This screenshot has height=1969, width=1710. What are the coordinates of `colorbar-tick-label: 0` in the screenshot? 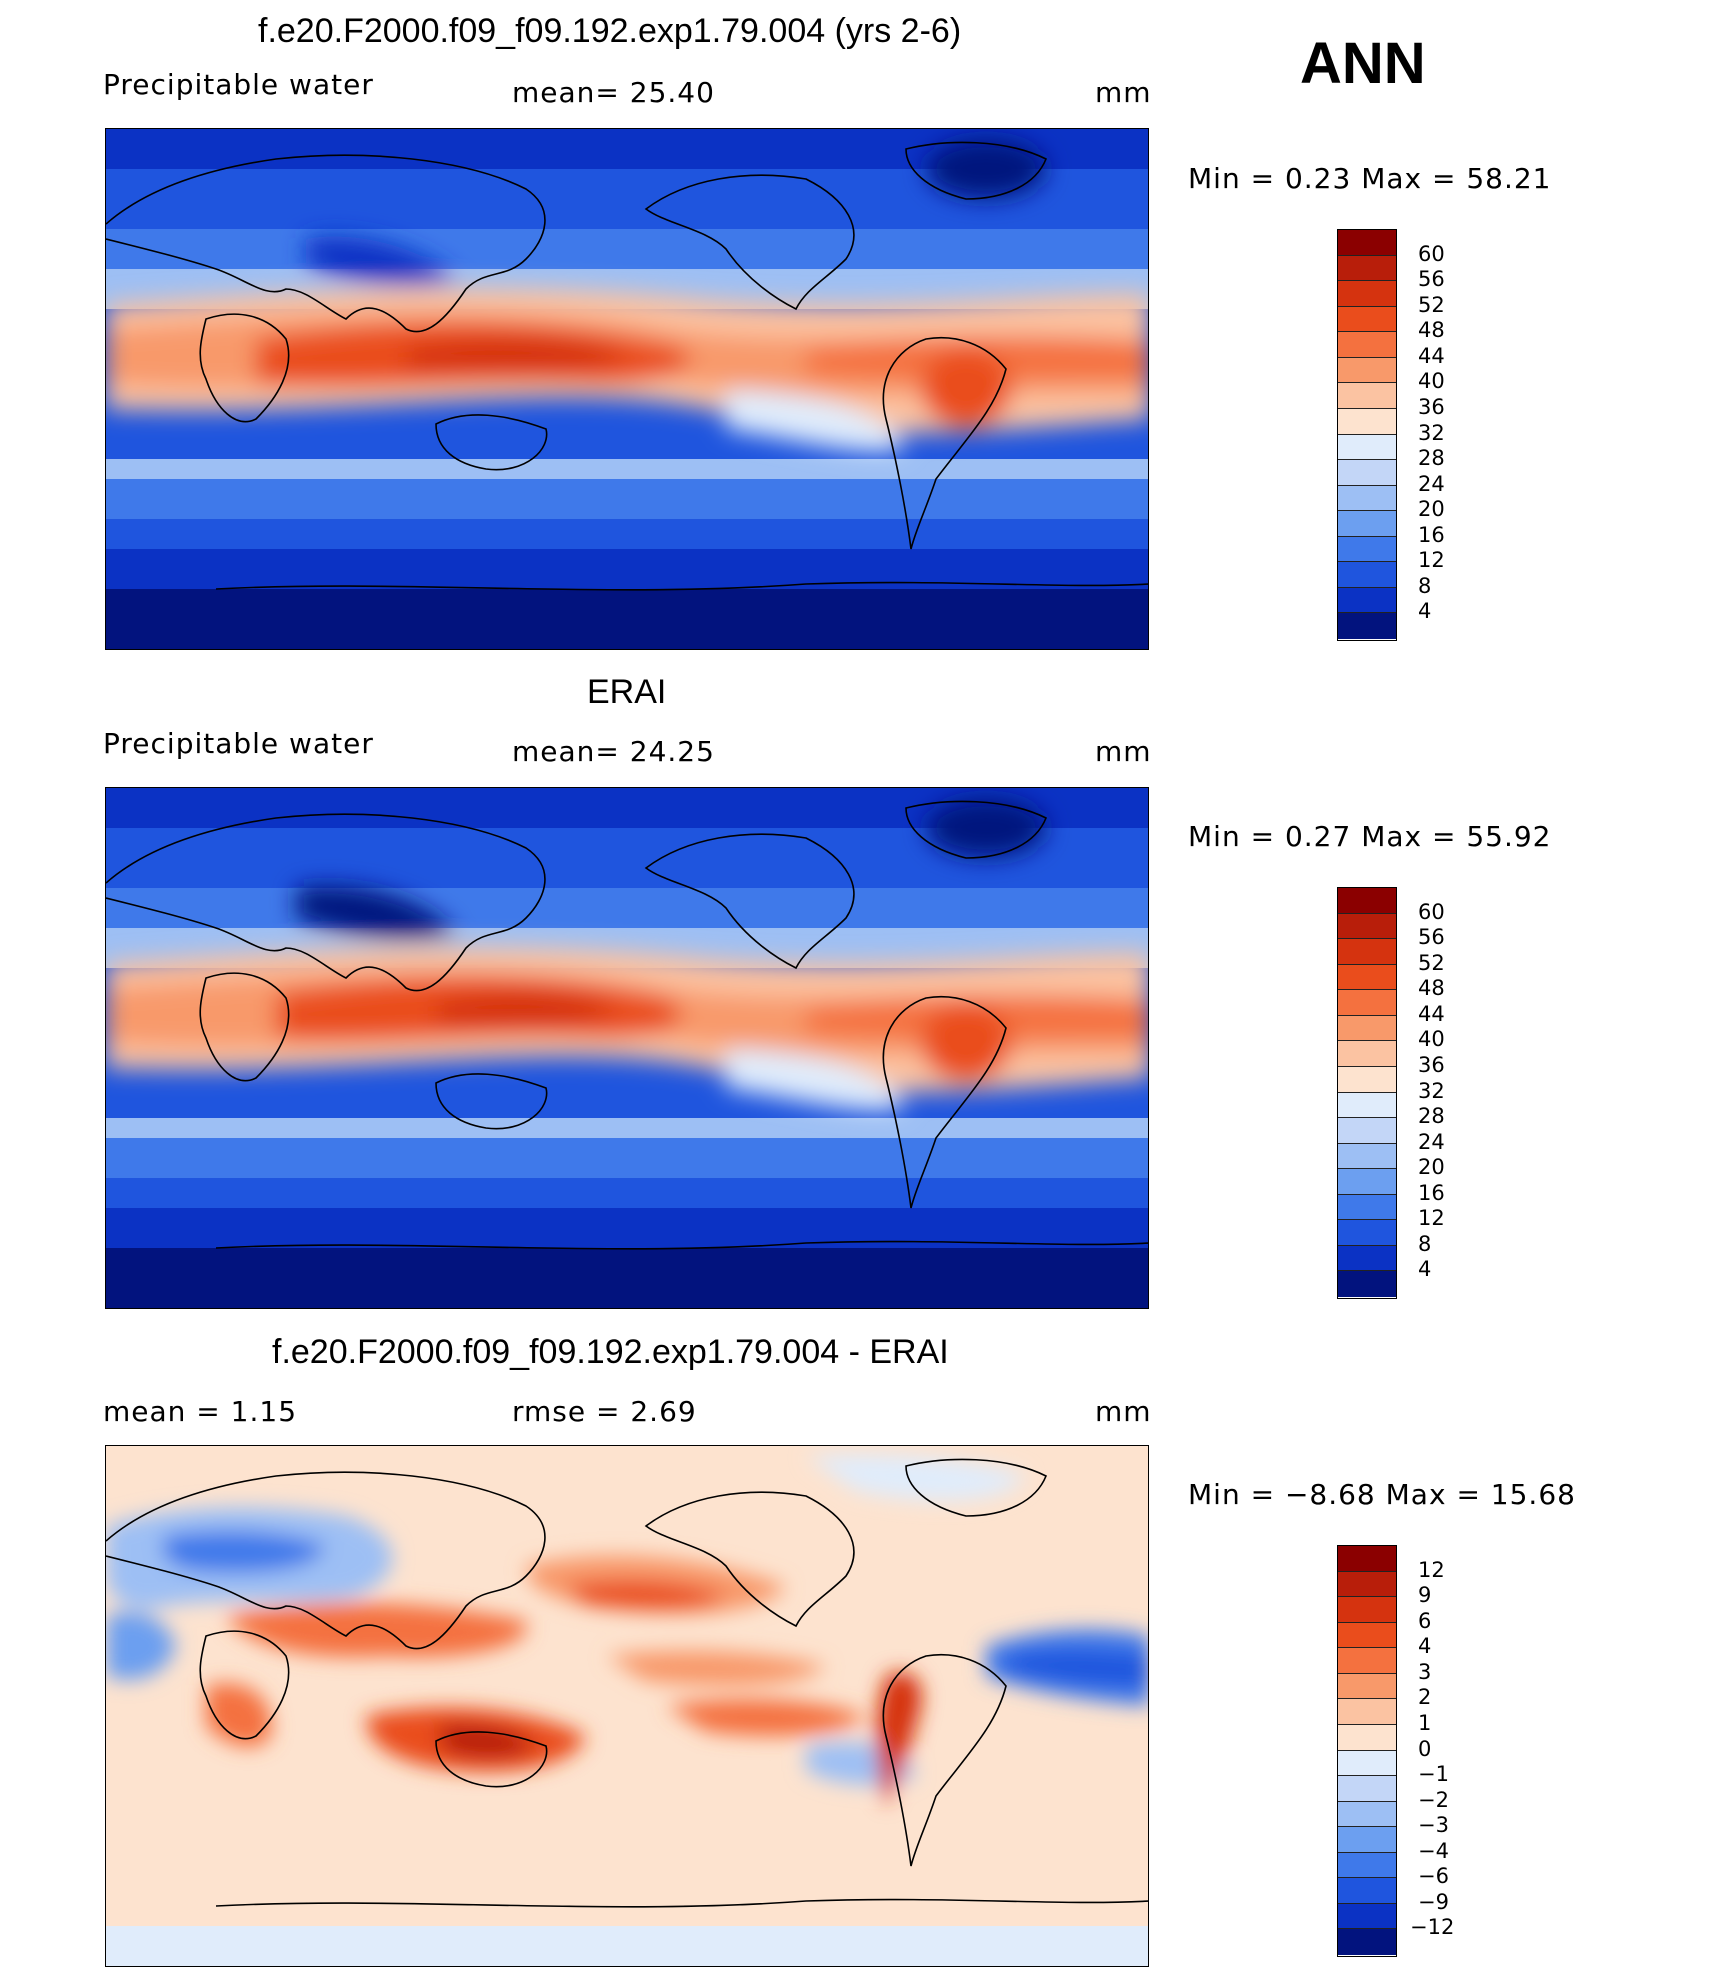 It's located at (1425, 1748).